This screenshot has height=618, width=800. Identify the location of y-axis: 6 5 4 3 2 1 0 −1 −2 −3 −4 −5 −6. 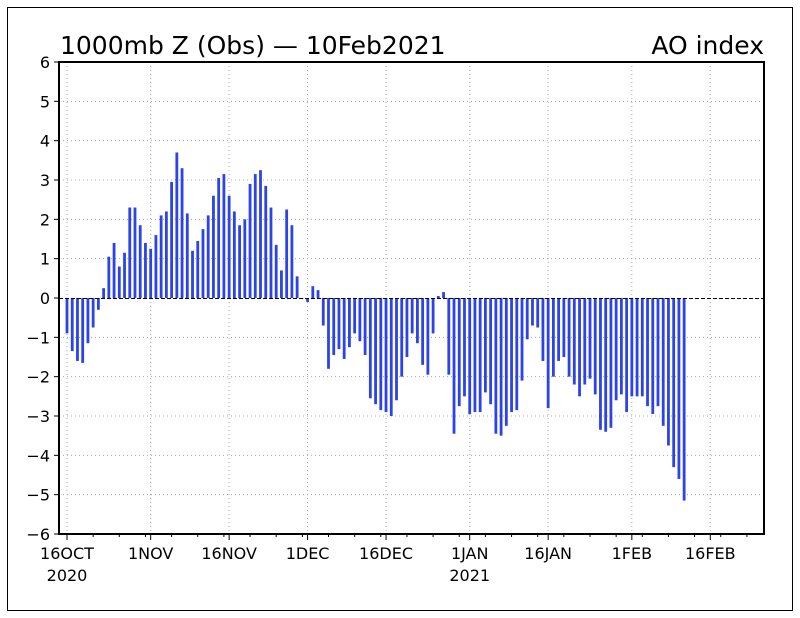
(42, 298).